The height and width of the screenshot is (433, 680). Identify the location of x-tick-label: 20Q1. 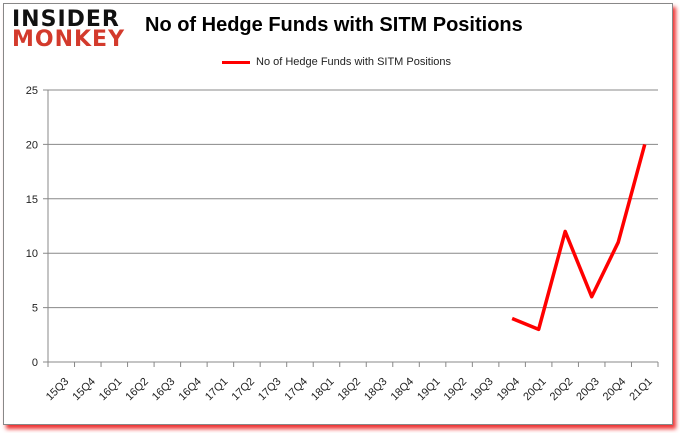
(535, 390).